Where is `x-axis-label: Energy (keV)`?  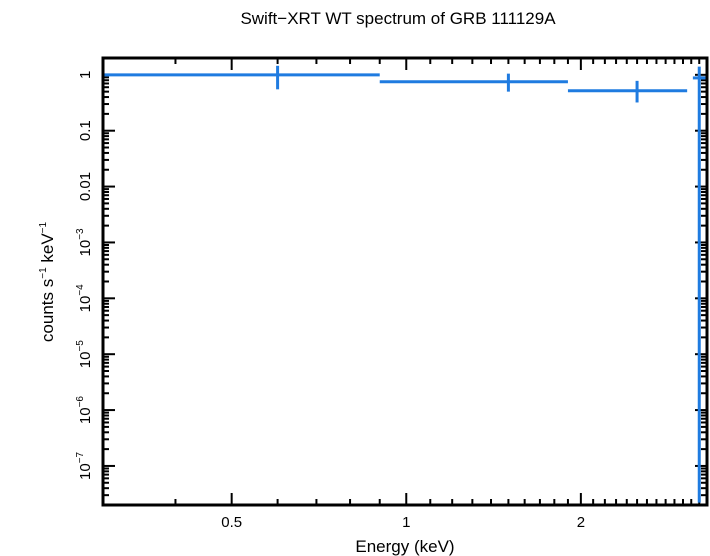 x-axis-label: Energy (keV) is located at coordinates (404, 546).